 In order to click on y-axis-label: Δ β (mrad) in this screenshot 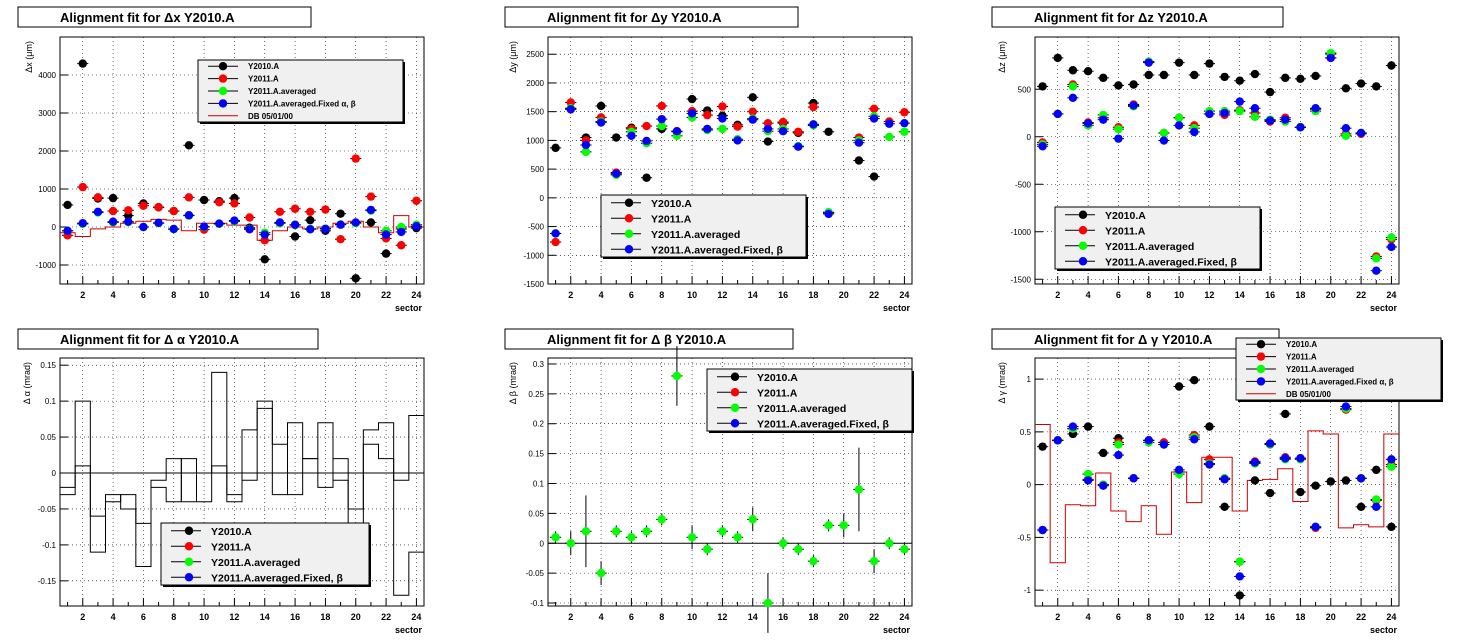, I will do `click(513, 383)`.